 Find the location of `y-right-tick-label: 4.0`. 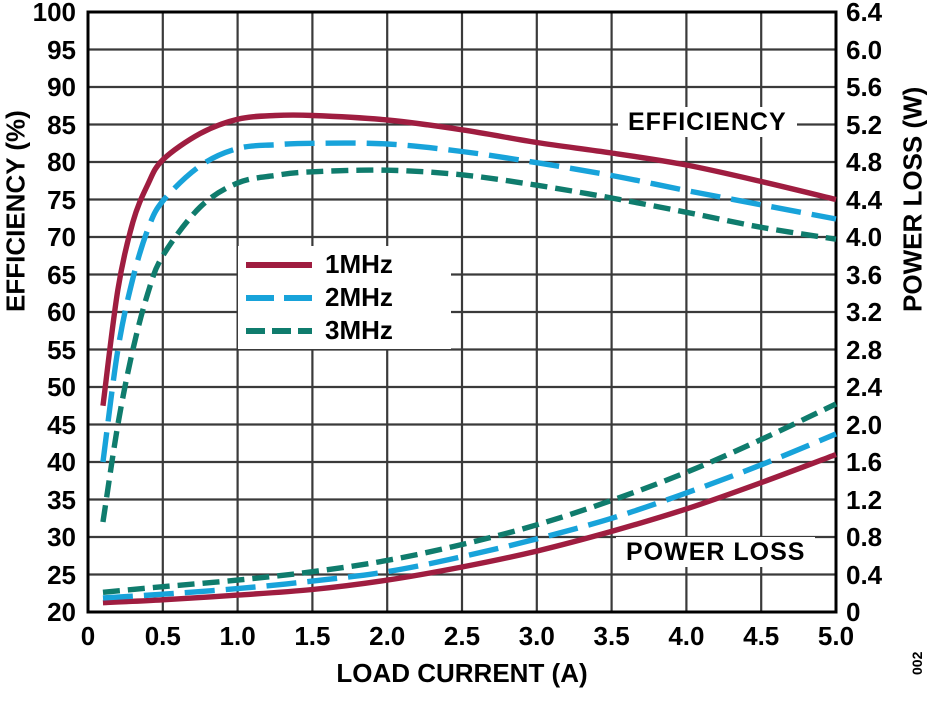

y-right-tick-label: 4.0 is located at coordinates (864, 237).